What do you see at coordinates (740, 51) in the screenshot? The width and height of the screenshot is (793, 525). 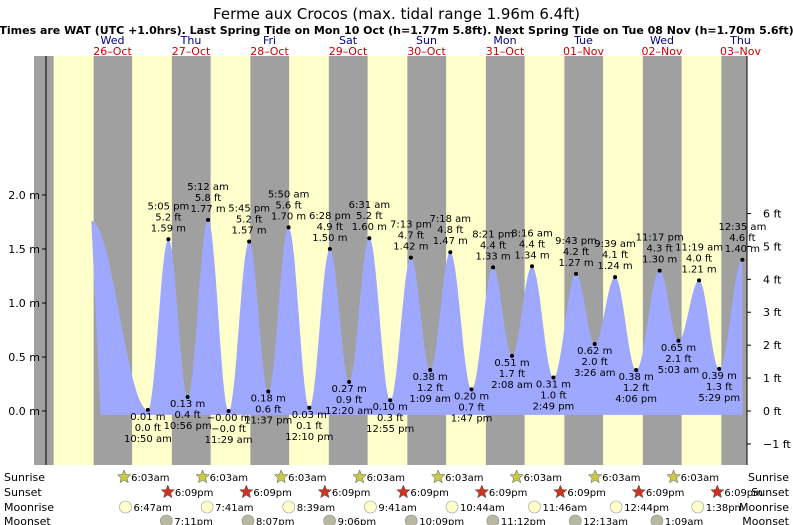 I see `day-date-label: 03–Nov` at bounding box center [740, 51].